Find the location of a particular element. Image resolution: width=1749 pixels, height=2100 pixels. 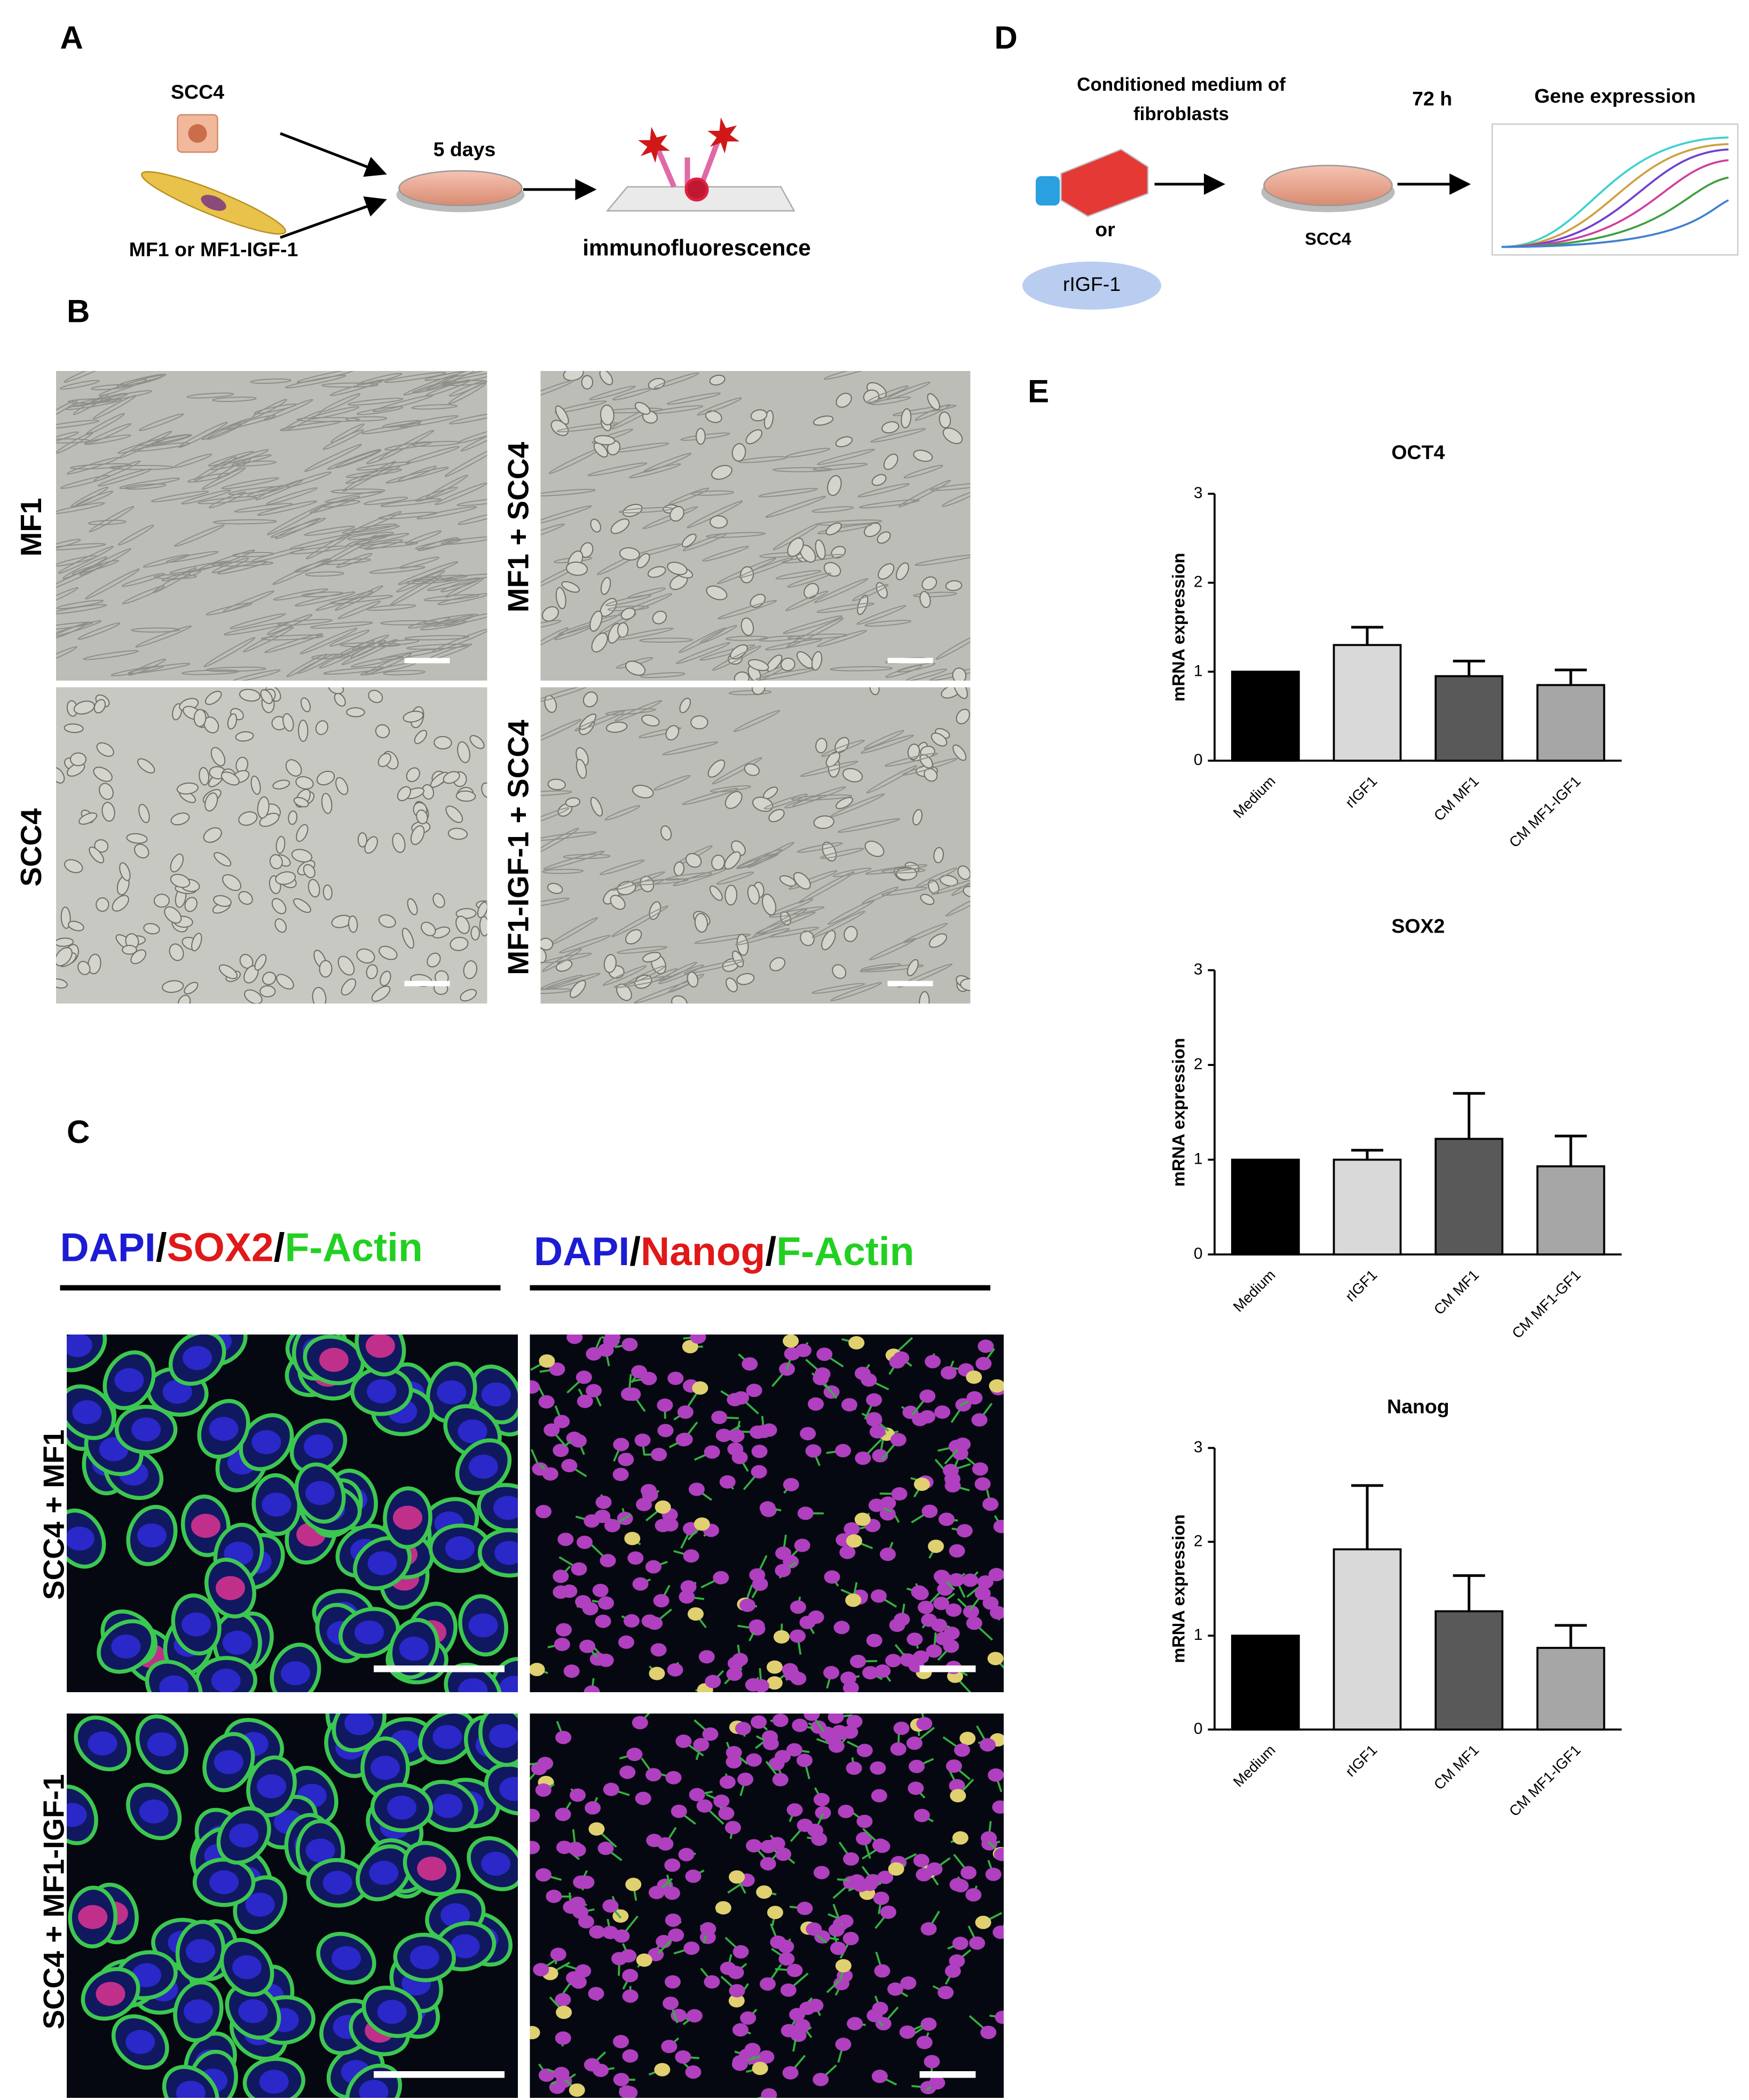

scale-bar is located at coordinates (427, 661).